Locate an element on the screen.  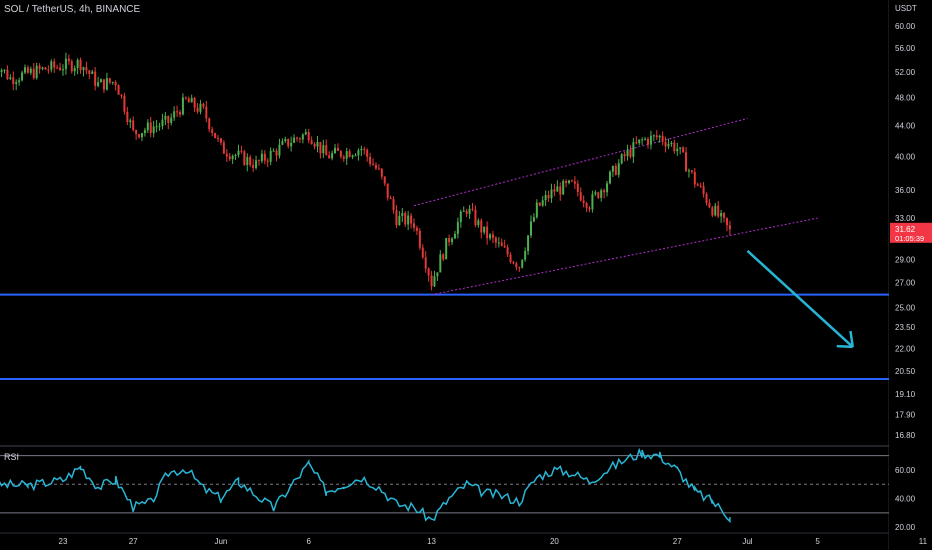
x-tick-label: 5 is located at coordinates (817, 541).